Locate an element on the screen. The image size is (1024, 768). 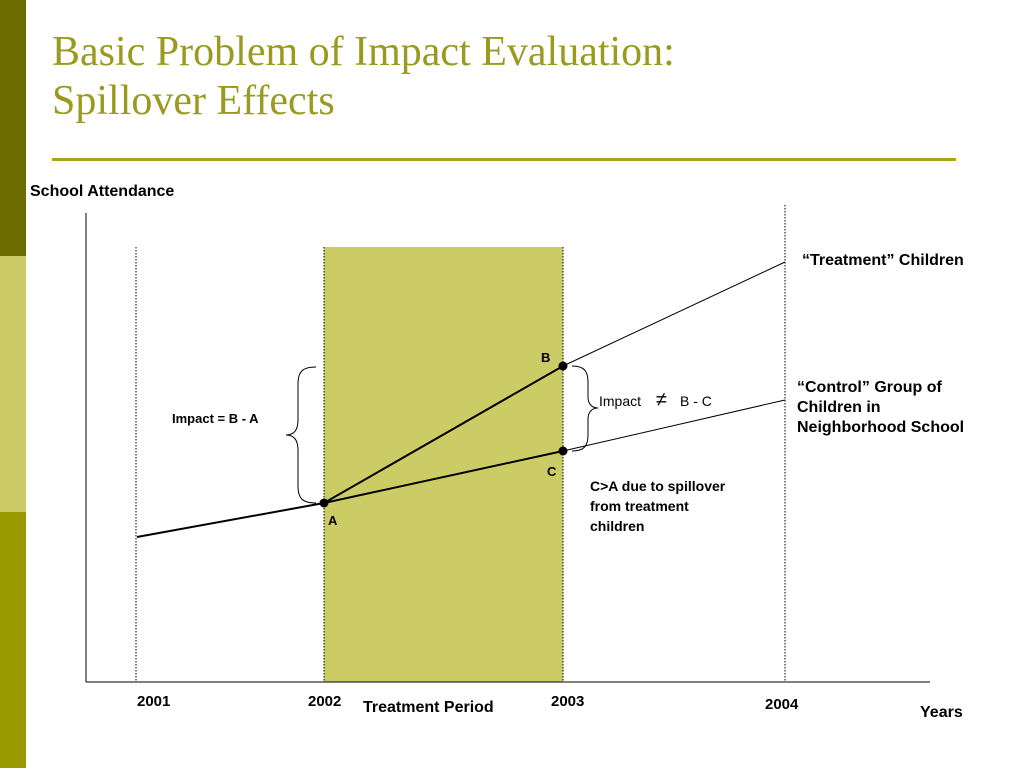
point-a-label: A is located at coordinates (333, 520).